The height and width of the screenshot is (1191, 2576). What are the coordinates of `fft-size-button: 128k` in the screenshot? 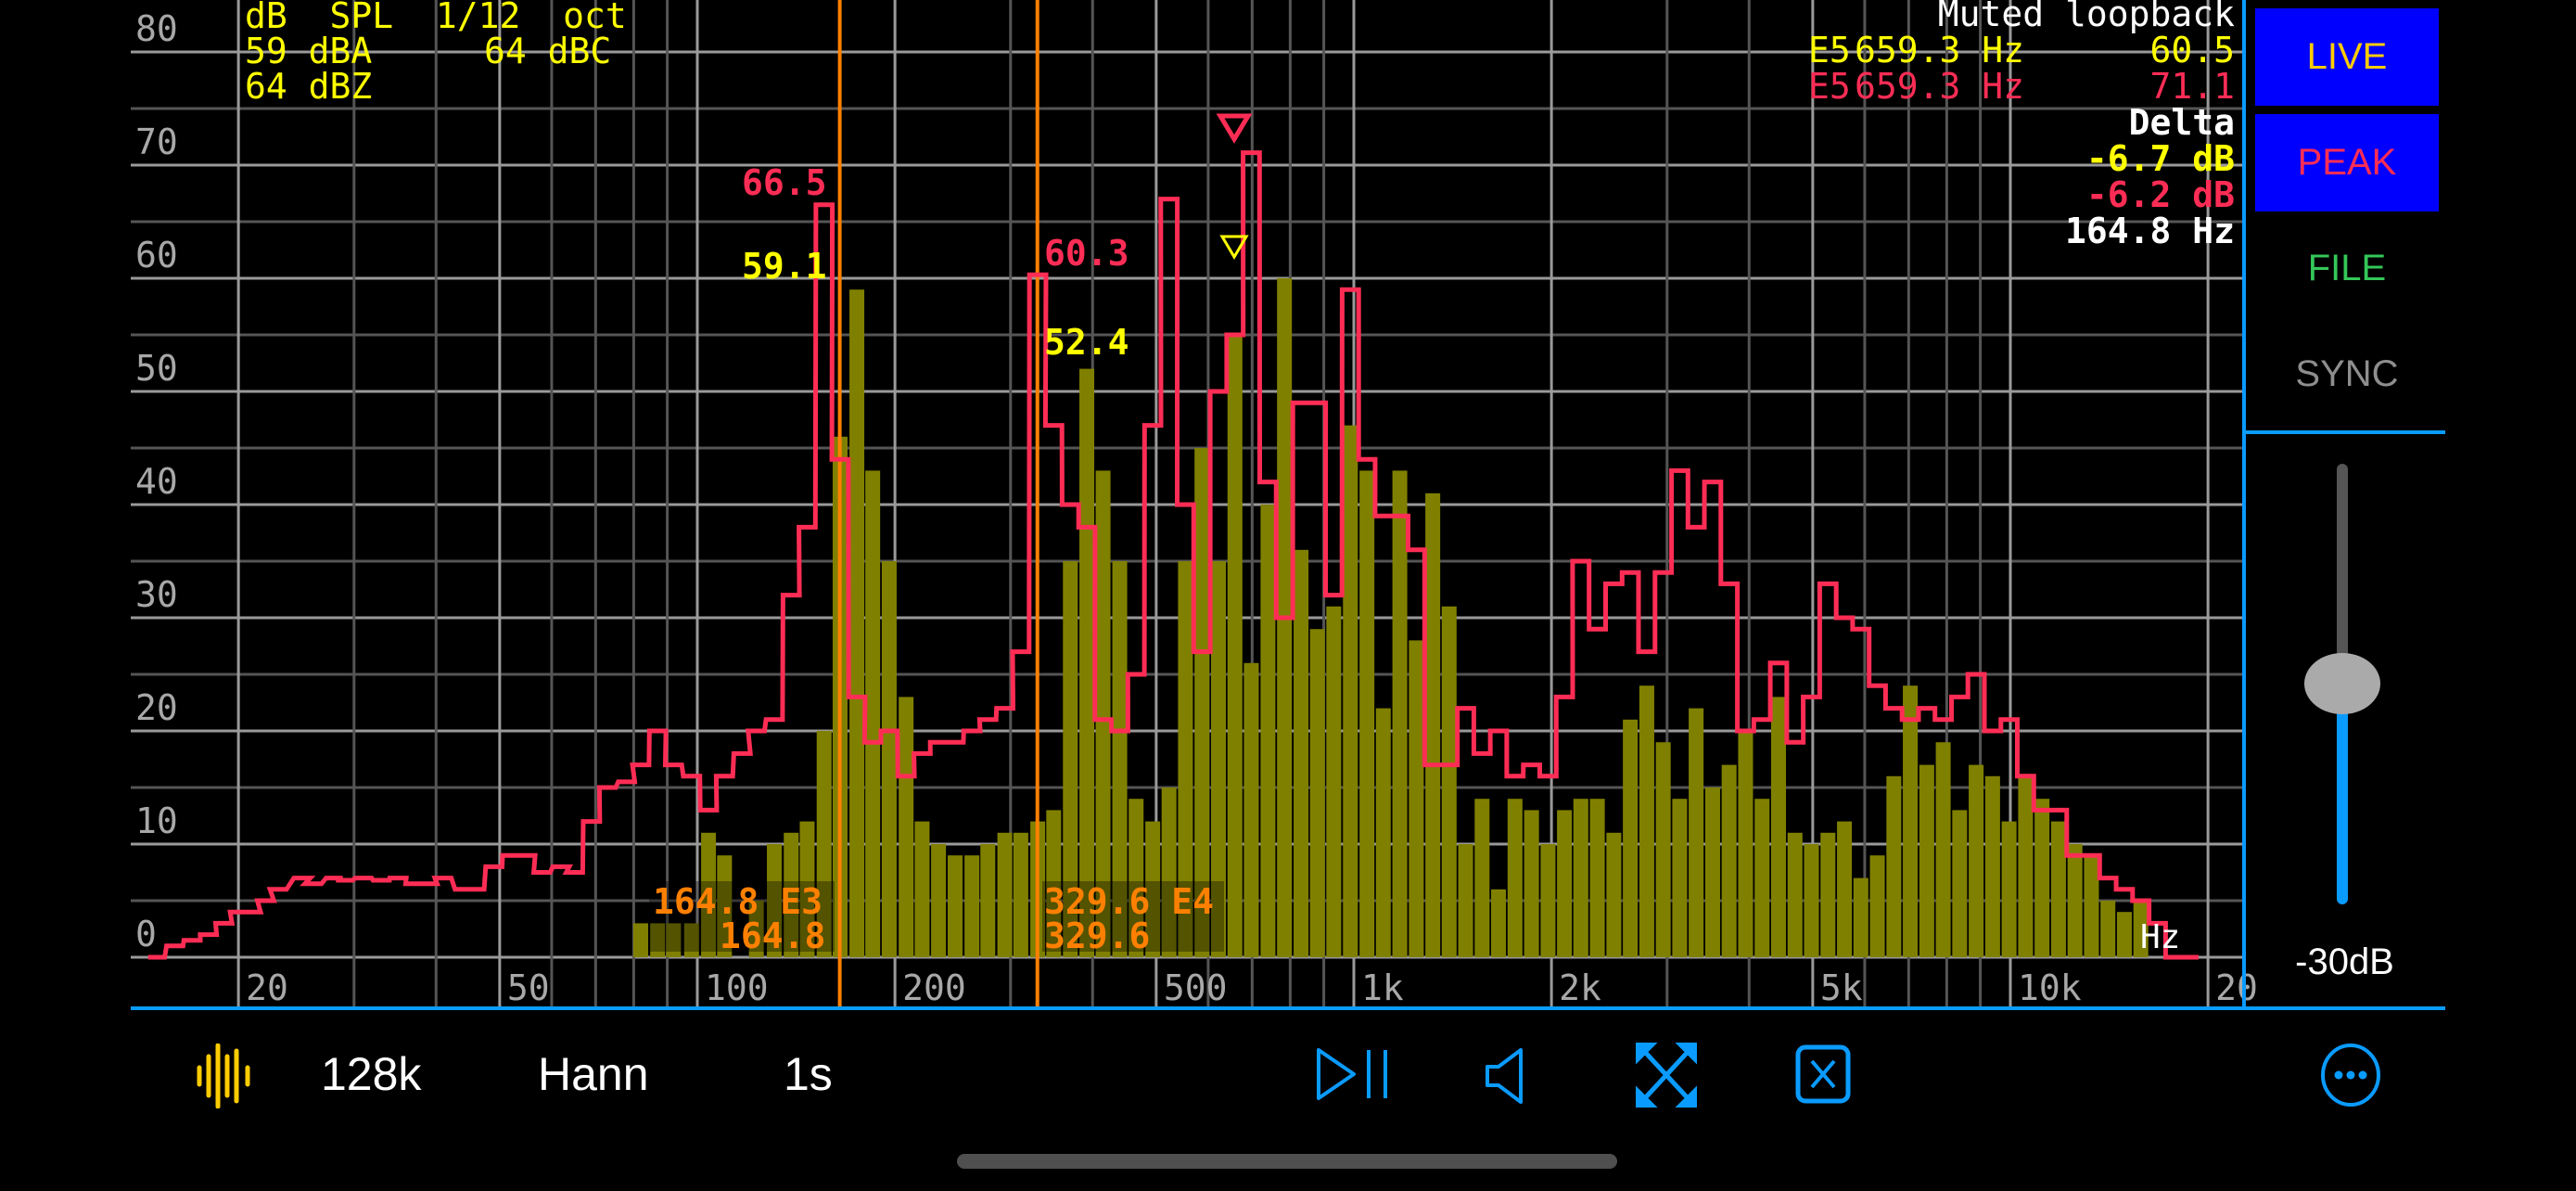 It's located at (371, 1074).